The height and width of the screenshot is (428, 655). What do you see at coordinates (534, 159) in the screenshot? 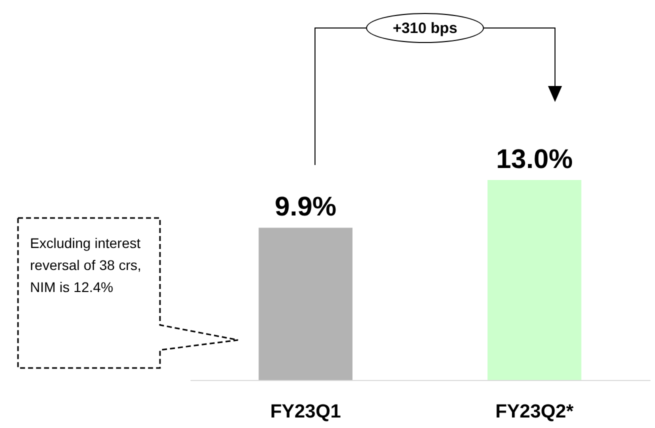
I see `data-label: 13.0%` at bounding box center [534, 159].